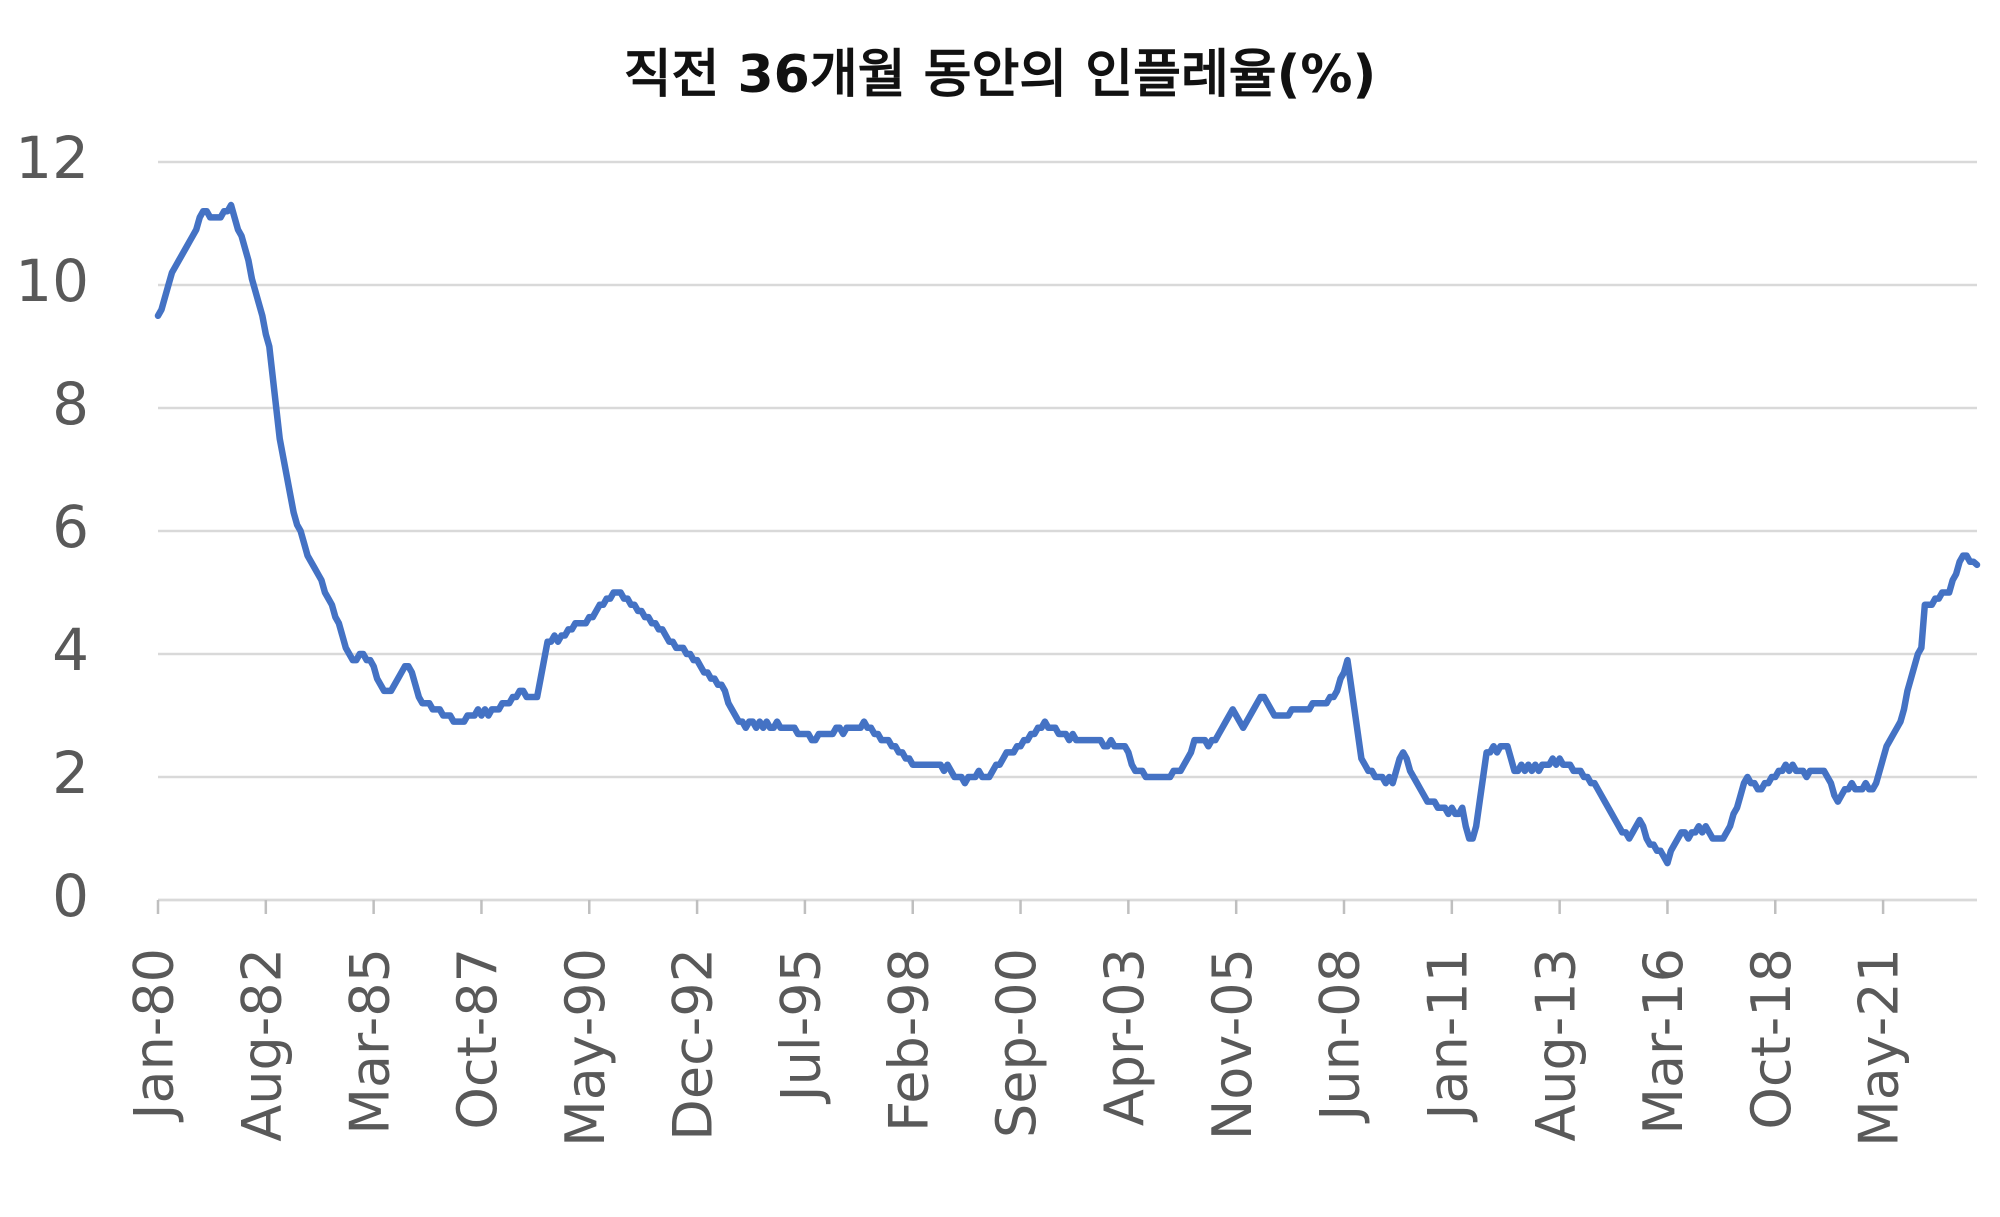 Image resolution: width=2000 pixels, height=1217 pixels. Describe the element at coordinates (585, 1047) in the screenshot. I see `x-tick-label: May-90` at that location.